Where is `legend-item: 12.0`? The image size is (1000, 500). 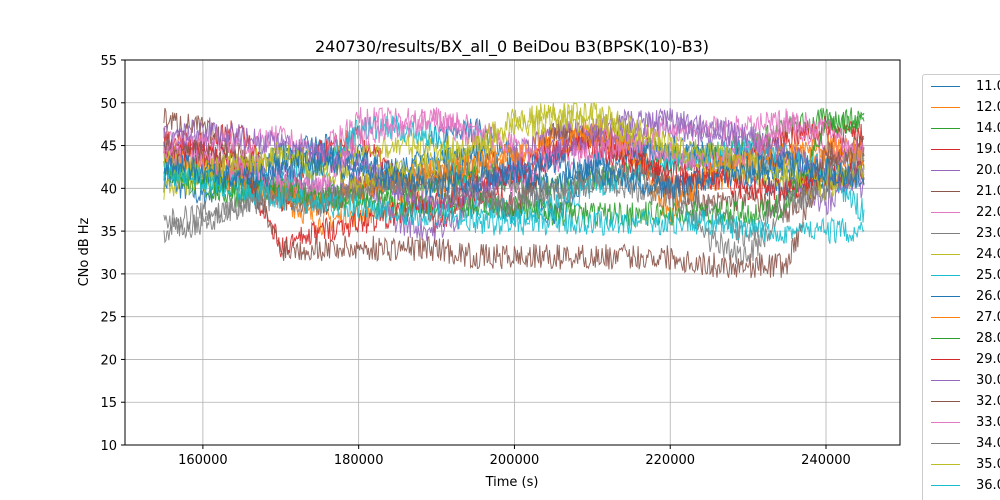
legend-item: 12.0 is located at coordinates (965, 107).